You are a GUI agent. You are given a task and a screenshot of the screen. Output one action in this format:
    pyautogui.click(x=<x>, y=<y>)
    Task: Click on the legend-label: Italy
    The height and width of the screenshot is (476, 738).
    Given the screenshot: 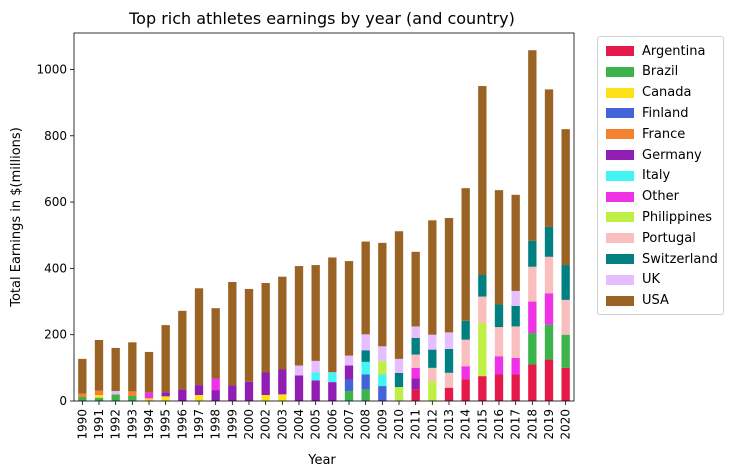 What is the action you would take?
    pyautogui.click(x=656, y=176)
    